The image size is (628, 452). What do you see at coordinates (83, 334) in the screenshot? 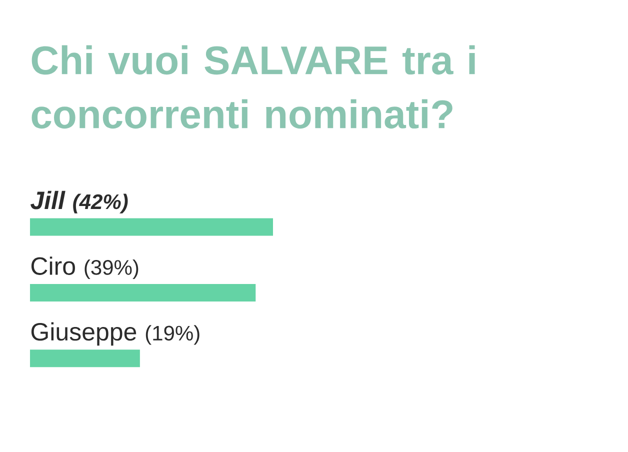
I see `y-tick-label: Giuseppe` at bounding box center [83, 334].